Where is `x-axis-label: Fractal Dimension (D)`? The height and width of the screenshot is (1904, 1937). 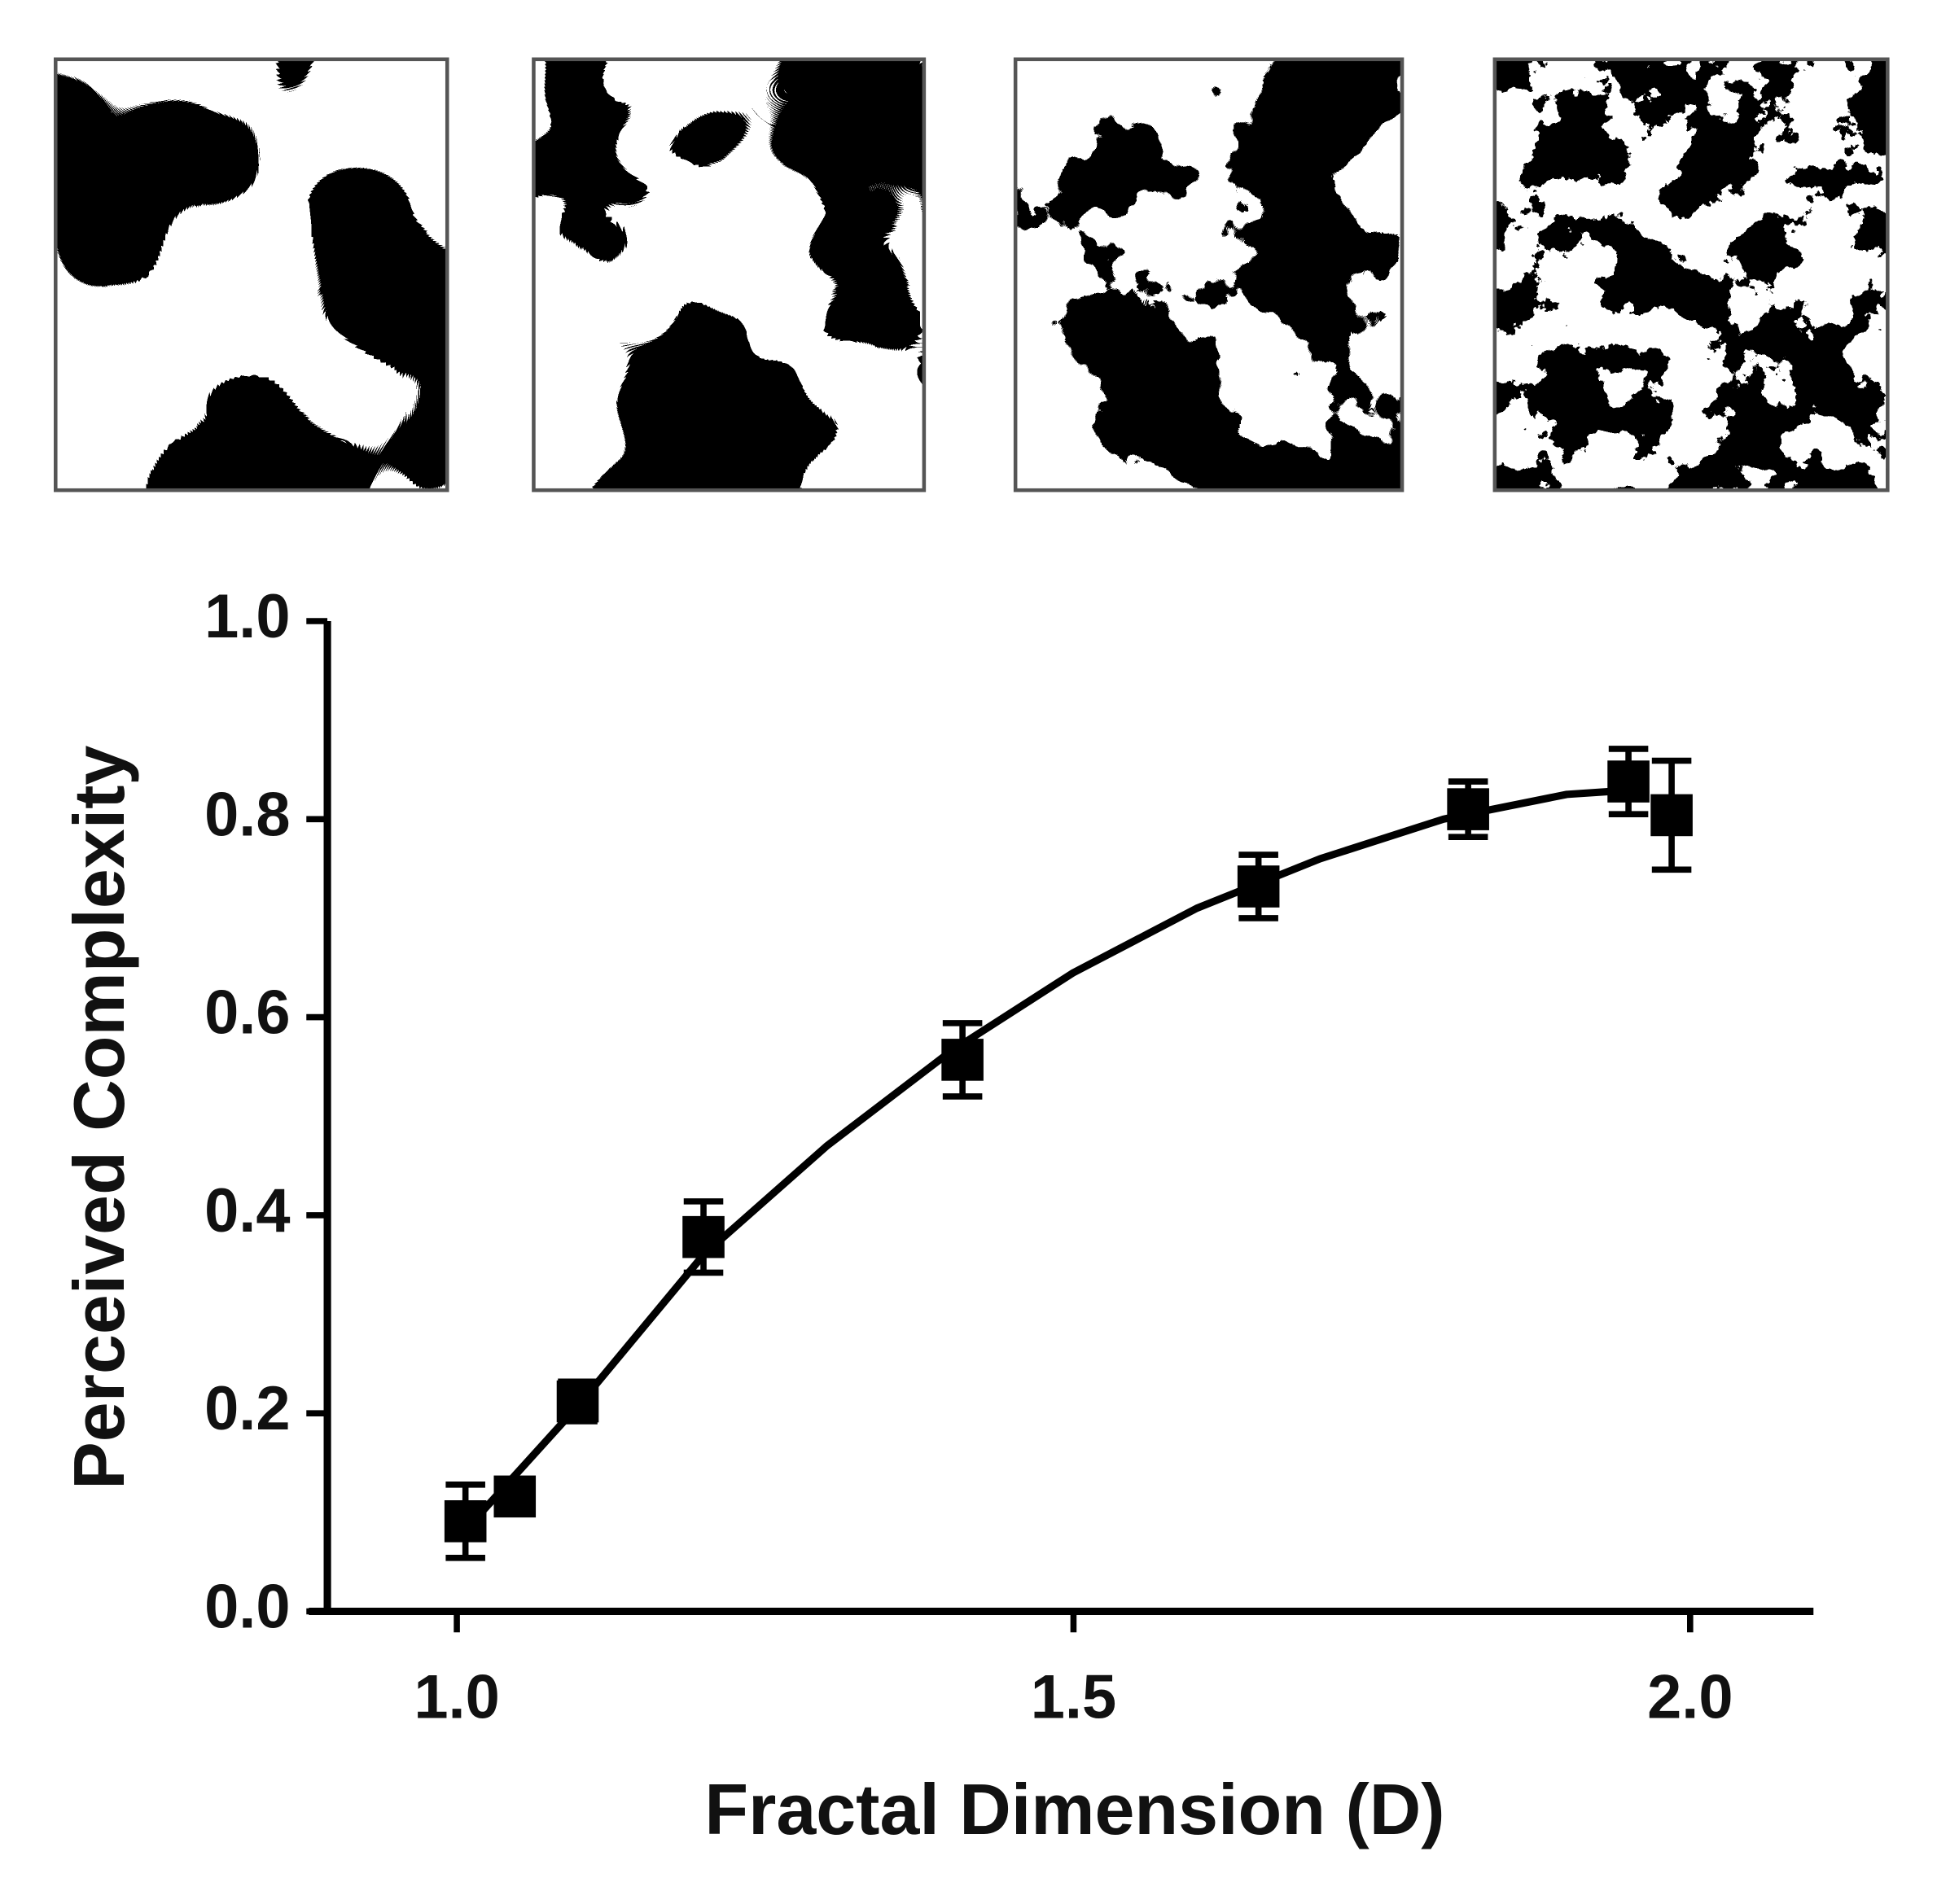 x-axis-label: Fractal Dimension (D) is located at coordinates (1074, 1809).